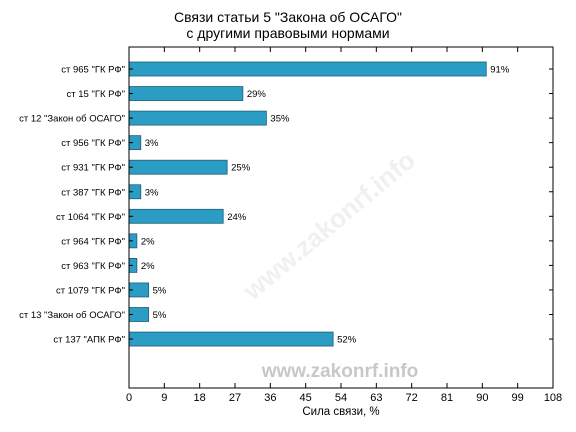 This screenshot has height=432, width=576. Describe the element at coordinates (93, 143) in the screenshot. I see `category-label: ст 956 "ГК РФ"` at that location.